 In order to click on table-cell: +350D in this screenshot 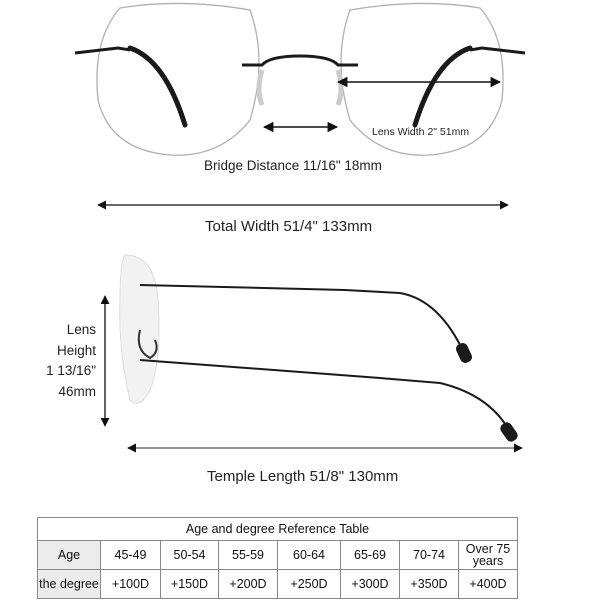, I will do `click(429, 584)`.